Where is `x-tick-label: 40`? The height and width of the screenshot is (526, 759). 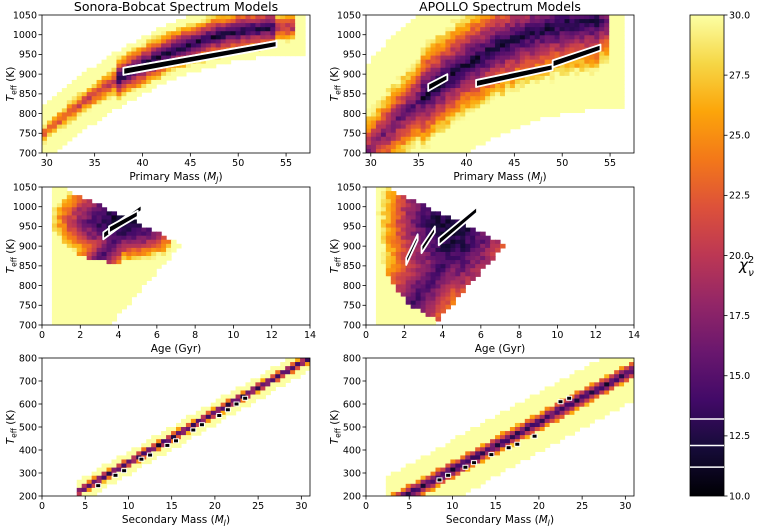 x-tick-label: 40 is located at coordinates (466, 163).